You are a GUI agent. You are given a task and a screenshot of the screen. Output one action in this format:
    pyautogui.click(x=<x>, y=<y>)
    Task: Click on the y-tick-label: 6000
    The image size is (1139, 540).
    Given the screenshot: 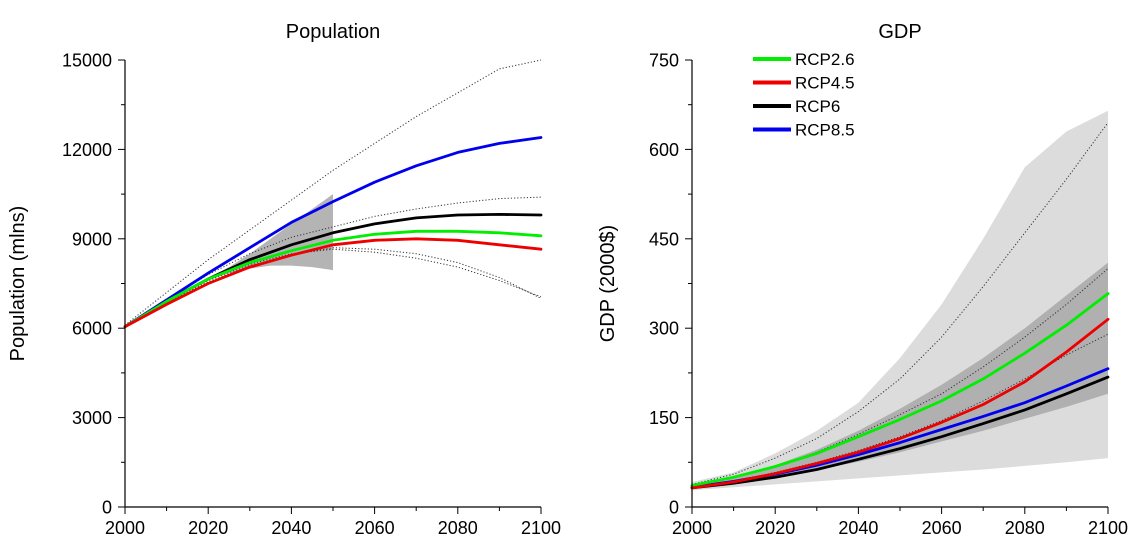 What is the action you would take?
    pyautogui.click(x=92, y=329)
    